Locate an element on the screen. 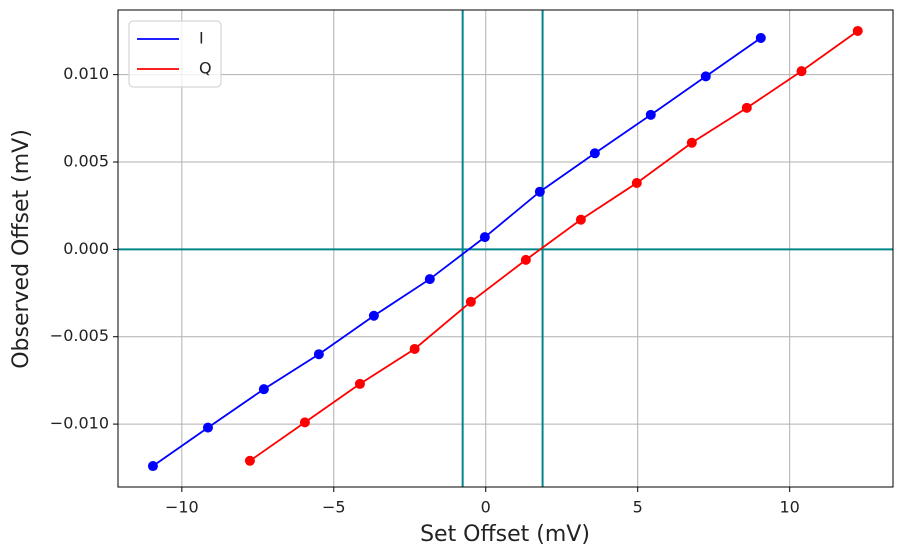 The image size is (902, 556). y-tick-label: −0.005 is located at coordinates (79, 335).